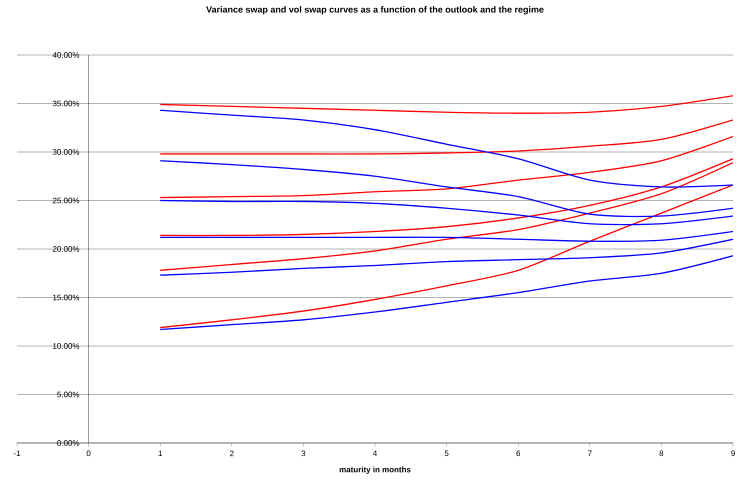  What do you see at coordinates (375, 10) in the screenshot?
I see `chart-title: Variance swap and vol swap curves as a function of the outlook and the regime` at bounding box center [375, 10].